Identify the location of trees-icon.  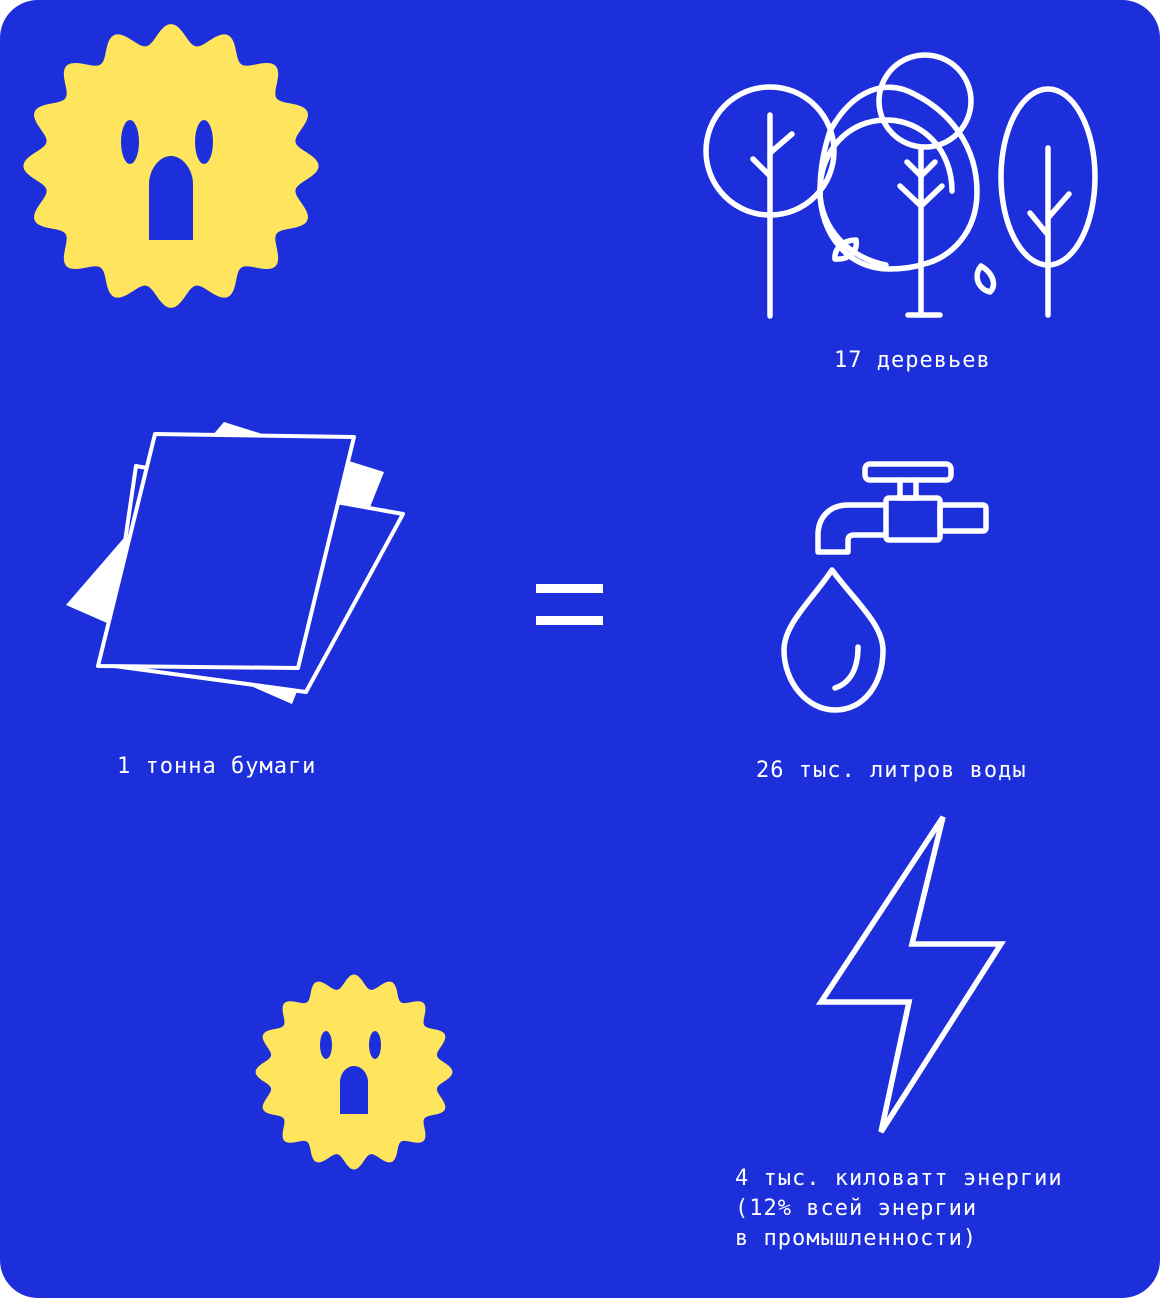
(900, 185).